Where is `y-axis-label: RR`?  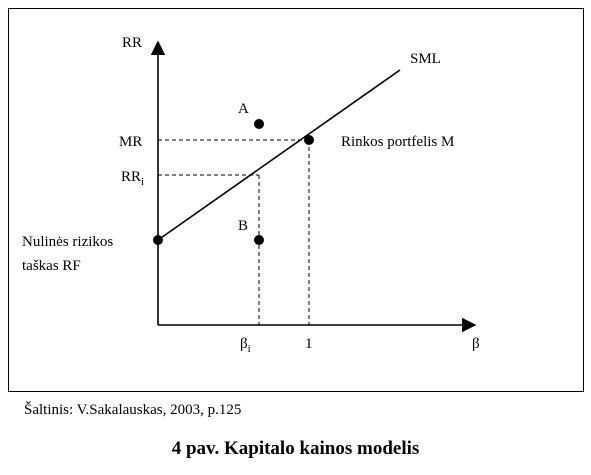
y-axis-label: RR is located at coordinates (132, 43).